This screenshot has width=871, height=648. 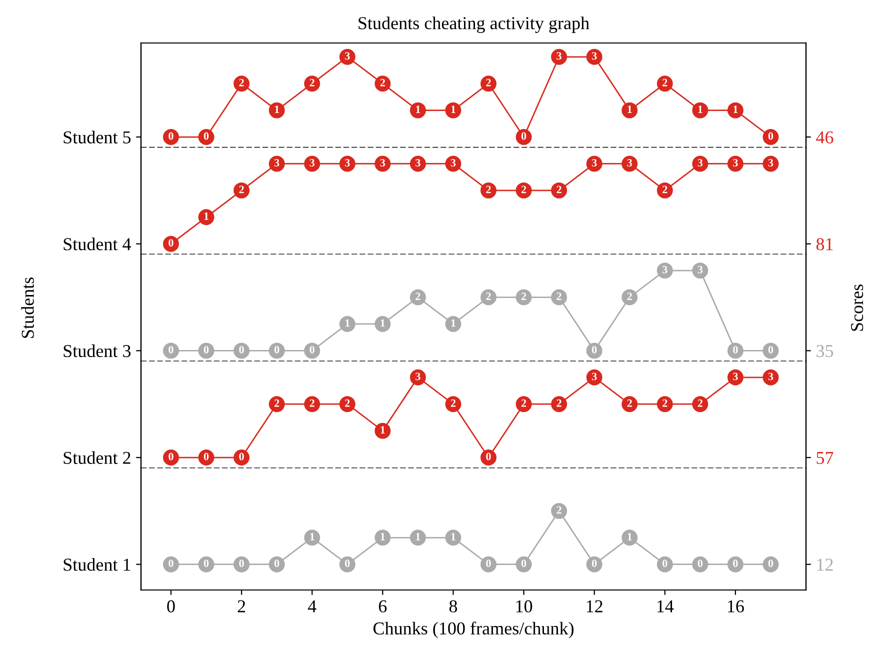 I want to click on text: Student 4, so click(x=97, y=244).